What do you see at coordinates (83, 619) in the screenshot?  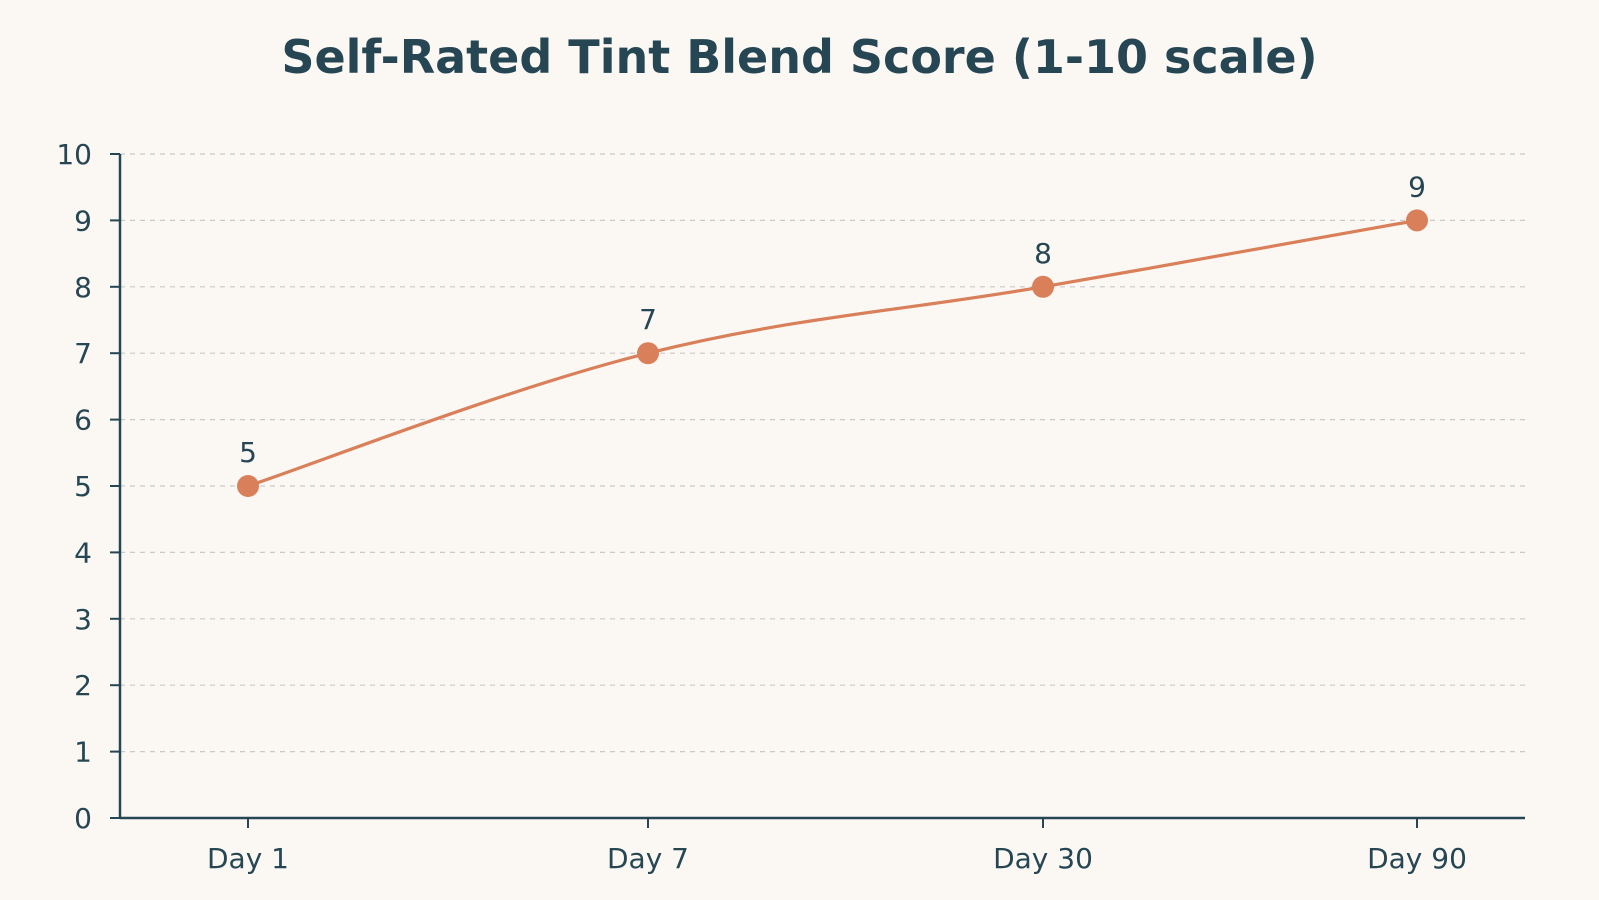 I see `y-tick-label-3: 3` at bounding box center [83, 619].